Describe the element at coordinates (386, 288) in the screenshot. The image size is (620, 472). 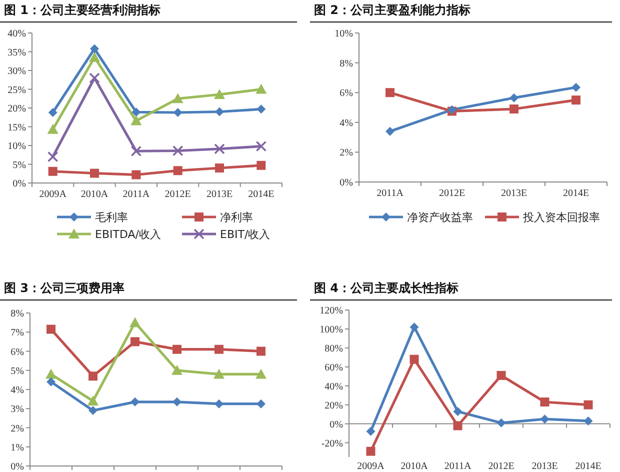
I see `chart-title: 图 4：公司主要成长性指标` at that location.